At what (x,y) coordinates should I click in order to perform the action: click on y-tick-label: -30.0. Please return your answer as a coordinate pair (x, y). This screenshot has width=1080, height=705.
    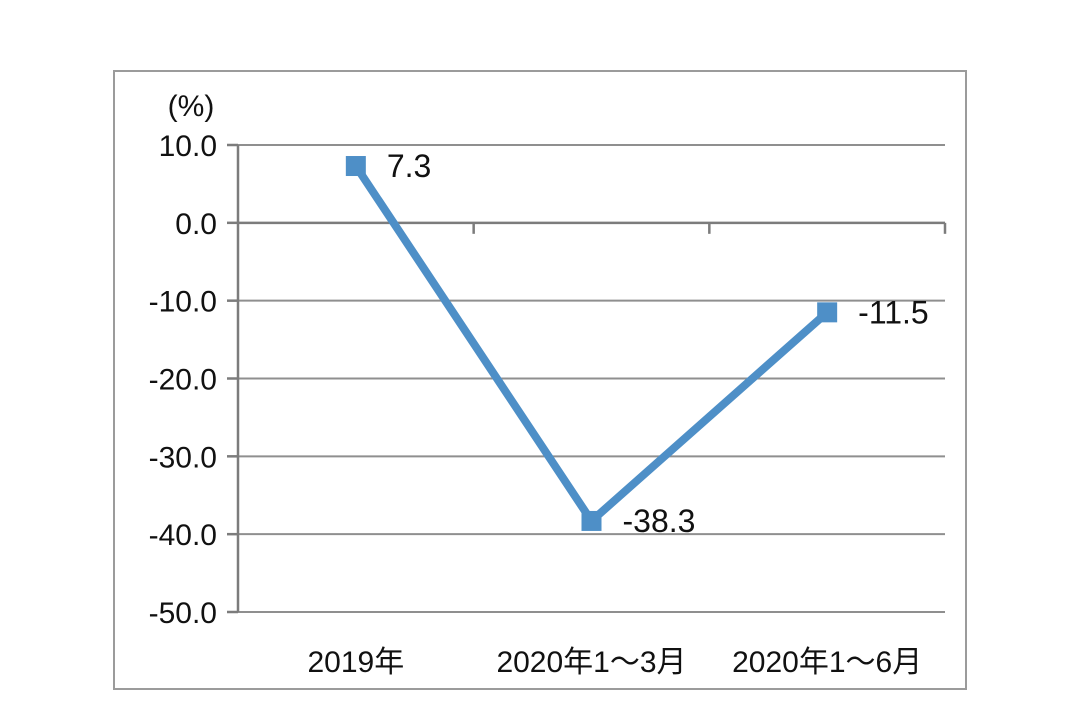
    Looking at the image, I should click on (183, 457).